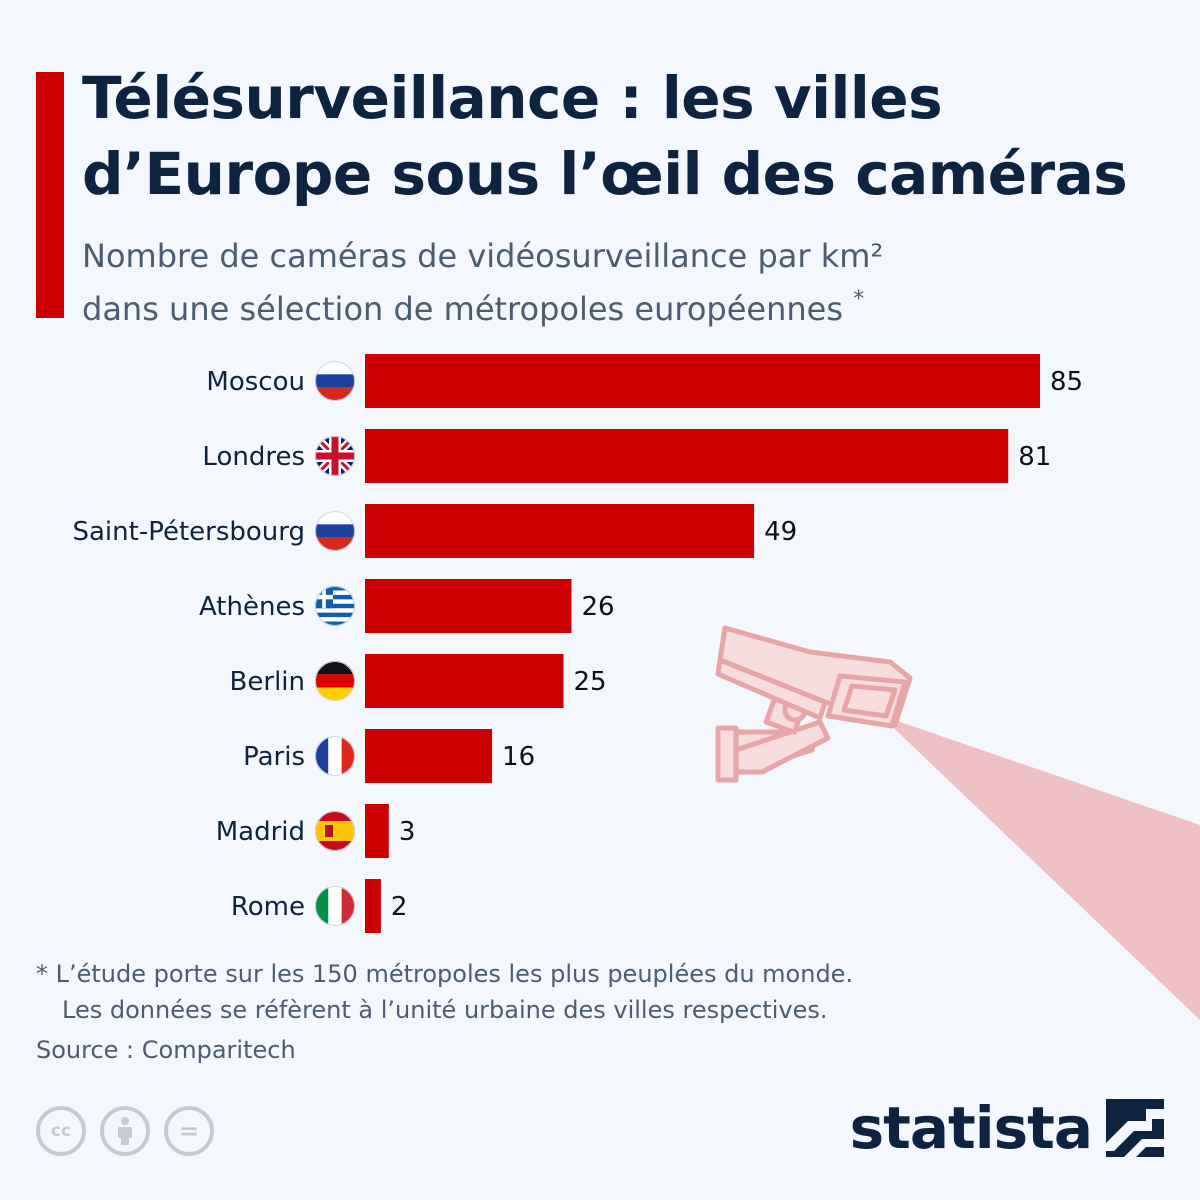 This screenshot has width=1200, height=1200. What do you see at coordinates (274, 757) in the screenshot?
I see `category-label-5: Paris` at bounding box center [274, 757].